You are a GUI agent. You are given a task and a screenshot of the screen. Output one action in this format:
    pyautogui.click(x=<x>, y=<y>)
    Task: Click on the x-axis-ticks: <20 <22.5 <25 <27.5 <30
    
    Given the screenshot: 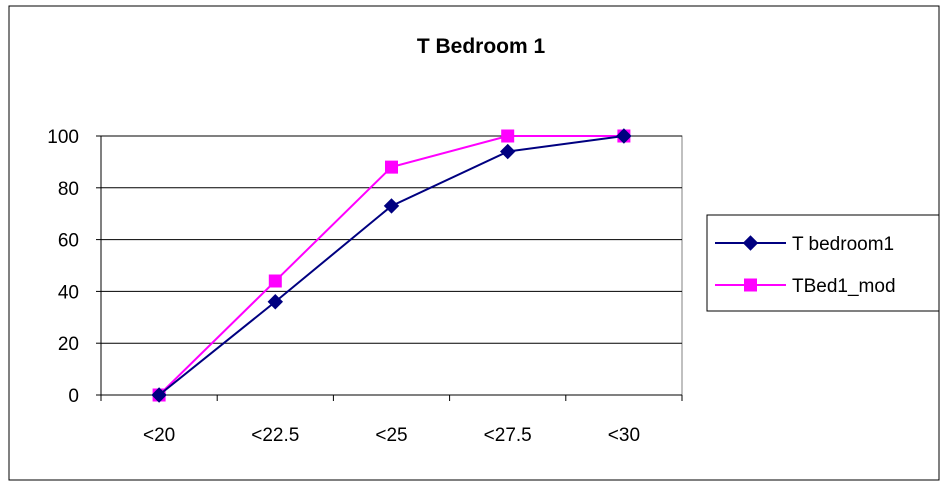 What is the action you would take?
    pyautogui.click(x=391, y=420)
    